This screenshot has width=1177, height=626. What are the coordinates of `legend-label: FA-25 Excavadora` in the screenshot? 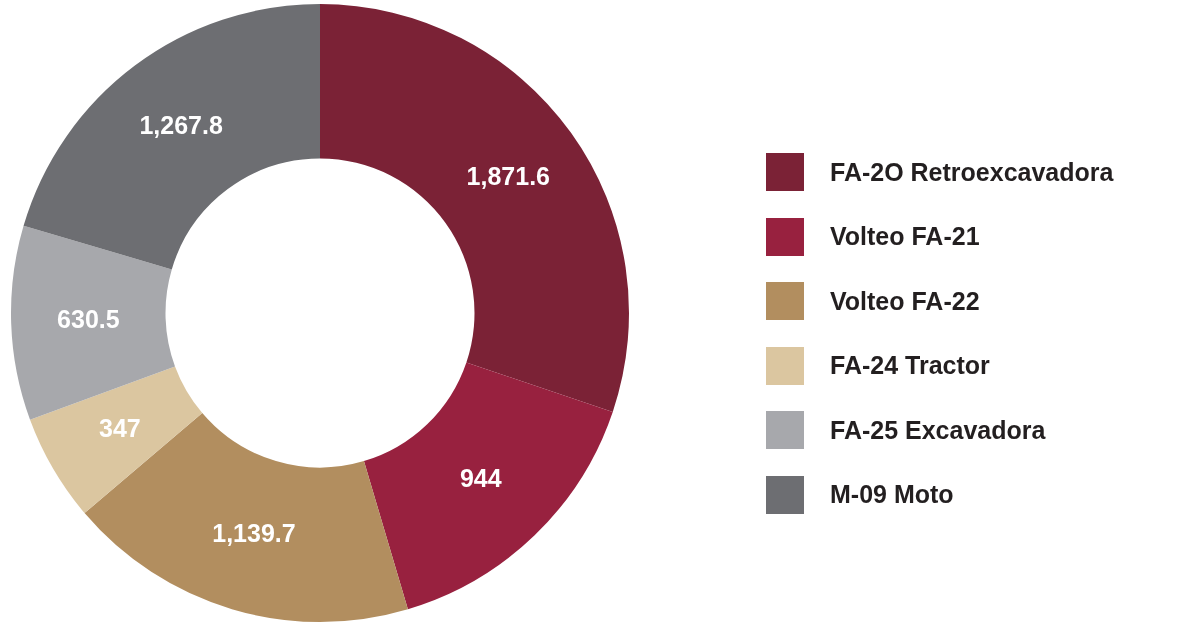 It's located at (938, 430).